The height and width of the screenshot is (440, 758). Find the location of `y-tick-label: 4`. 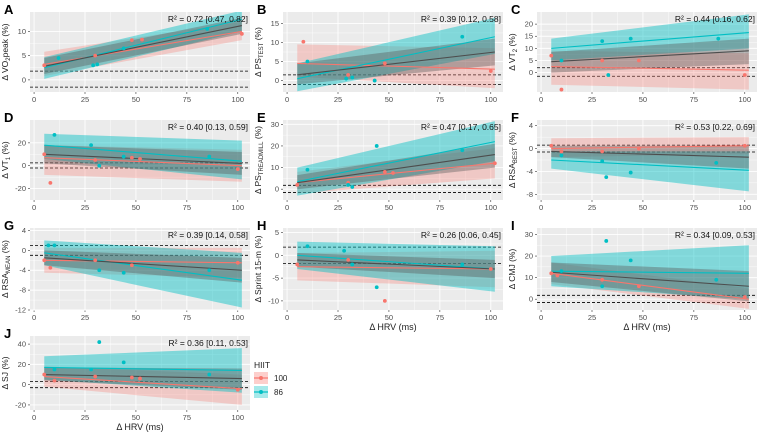

y-tick-label: 4 is located at coordinates (531, 125).